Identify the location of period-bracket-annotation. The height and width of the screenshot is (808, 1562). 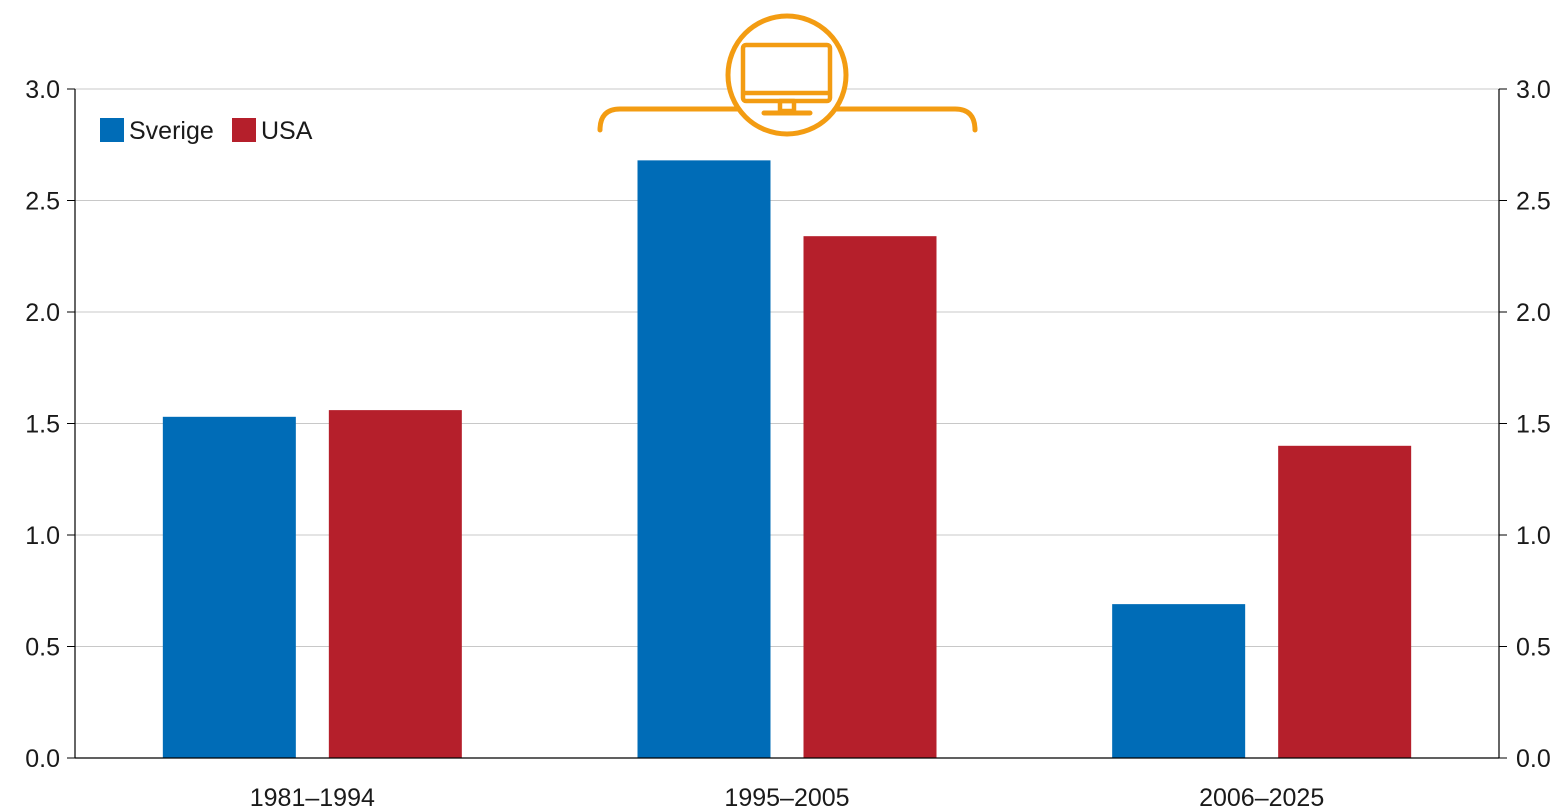
(787, 75).